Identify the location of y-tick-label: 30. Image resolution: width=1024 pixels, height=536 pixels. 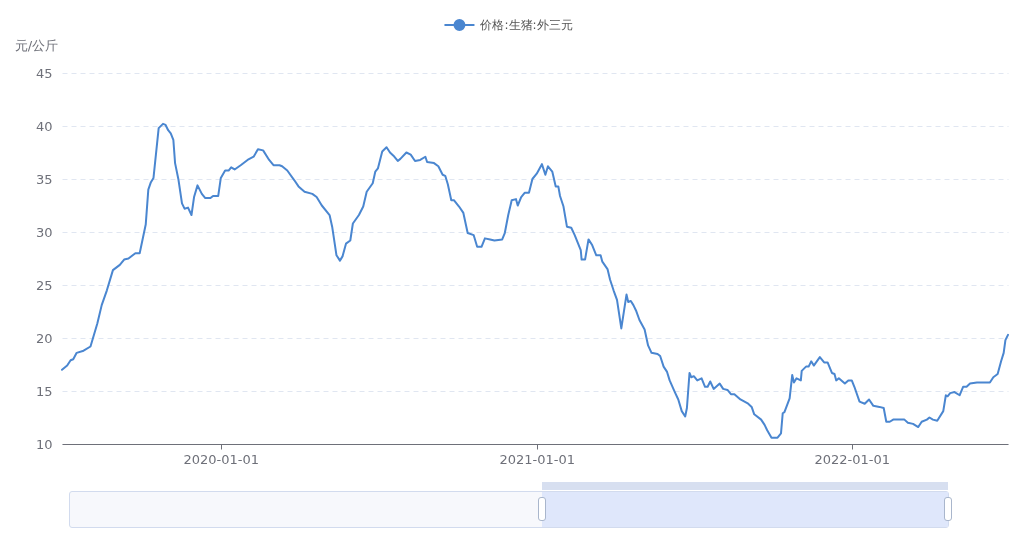
(44, 232).